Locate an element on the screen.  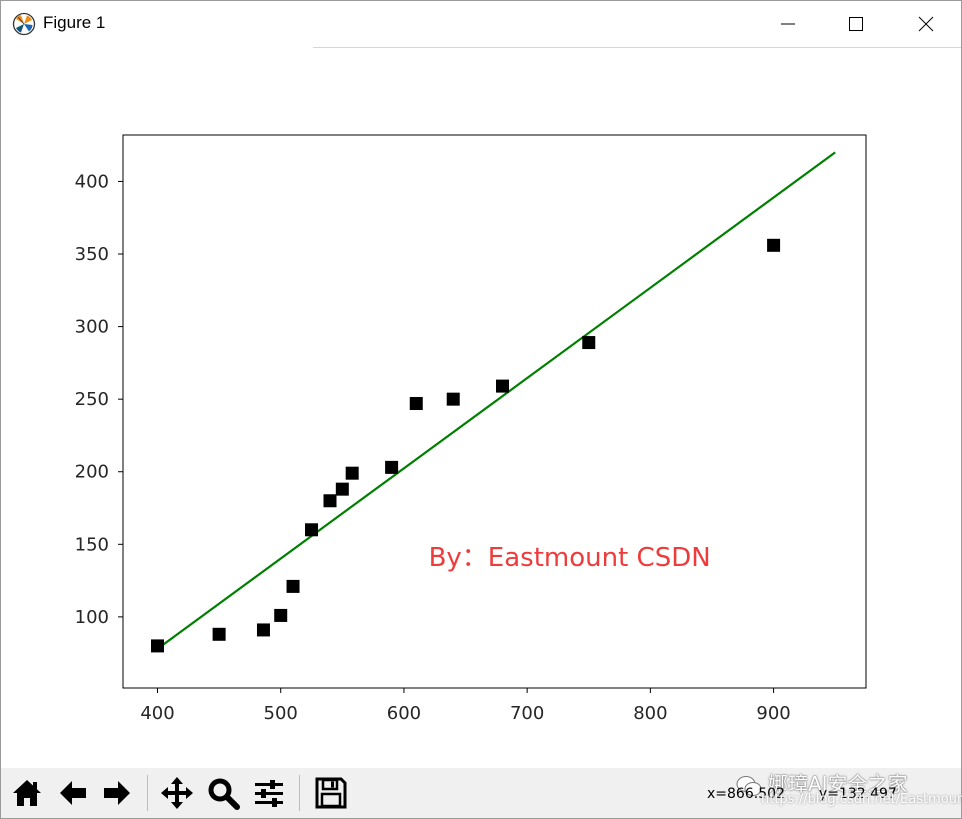
x-tick-label: 900 is located at coordinates (773, 713).